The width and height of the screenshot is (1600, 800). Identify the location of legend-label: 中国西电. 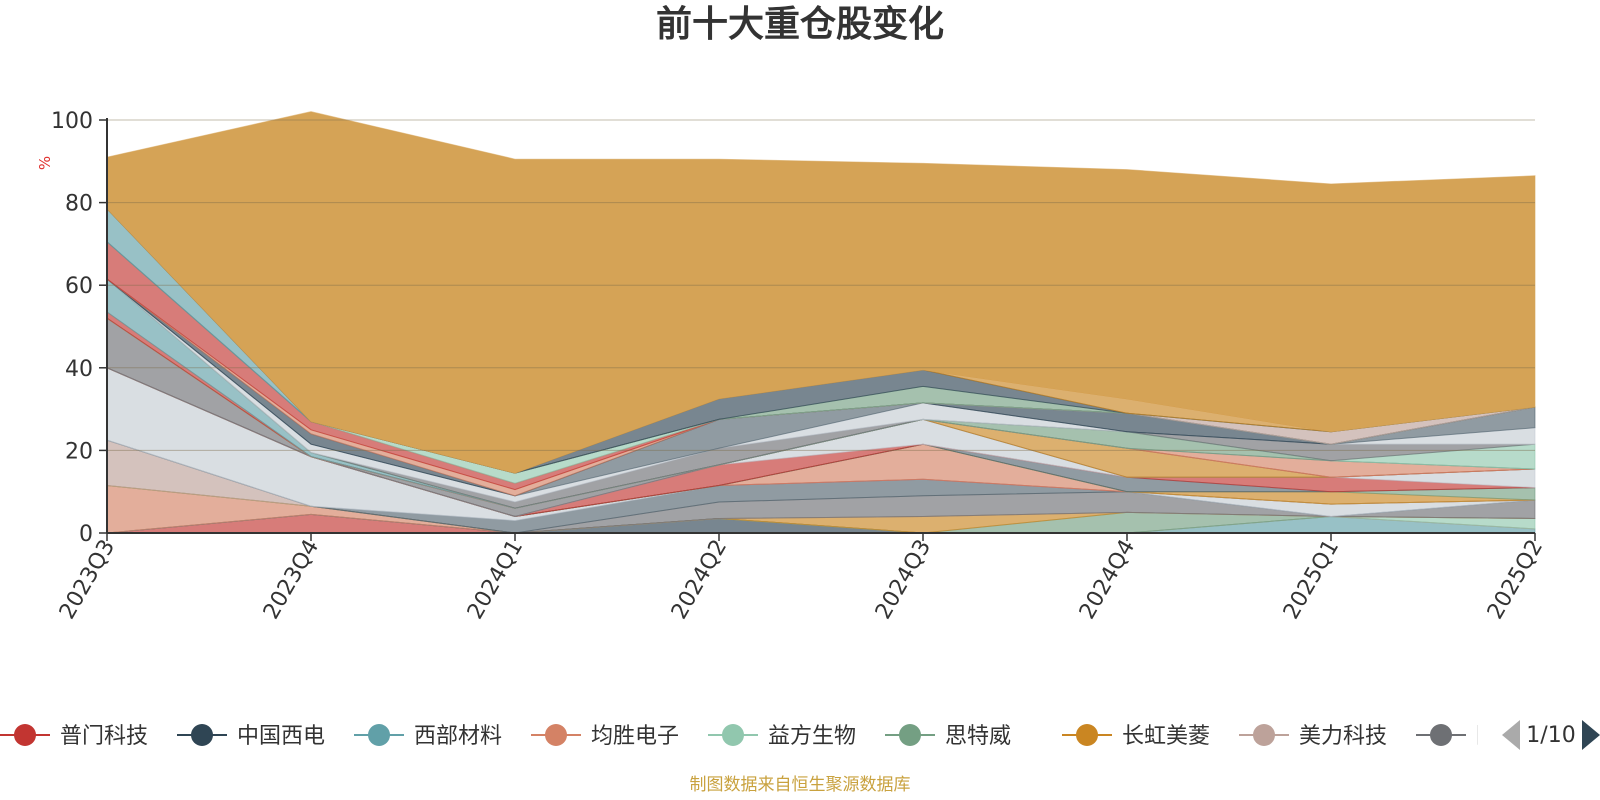
(281, 736).